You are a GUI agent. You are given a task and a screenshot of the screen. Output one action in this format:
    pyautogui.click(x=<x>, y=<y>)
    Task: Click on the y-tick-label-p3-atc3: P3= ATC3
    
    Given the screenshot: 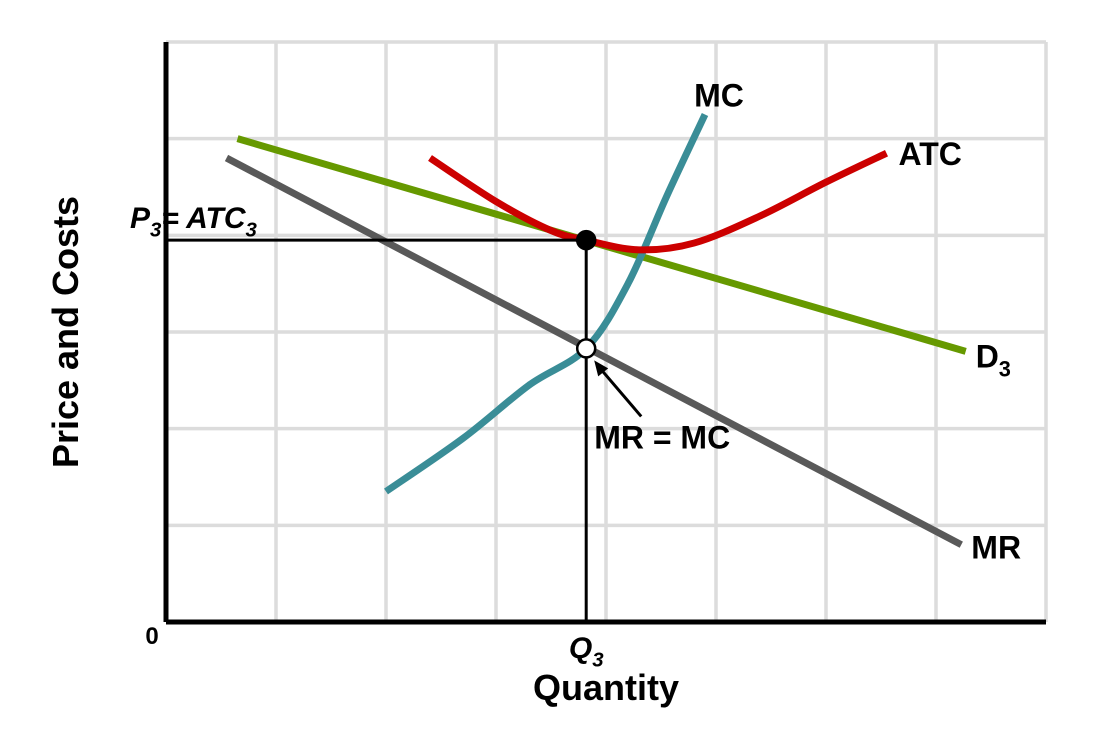 What is the action you would take?
    pyautogui.click(x=194, y=221)
    